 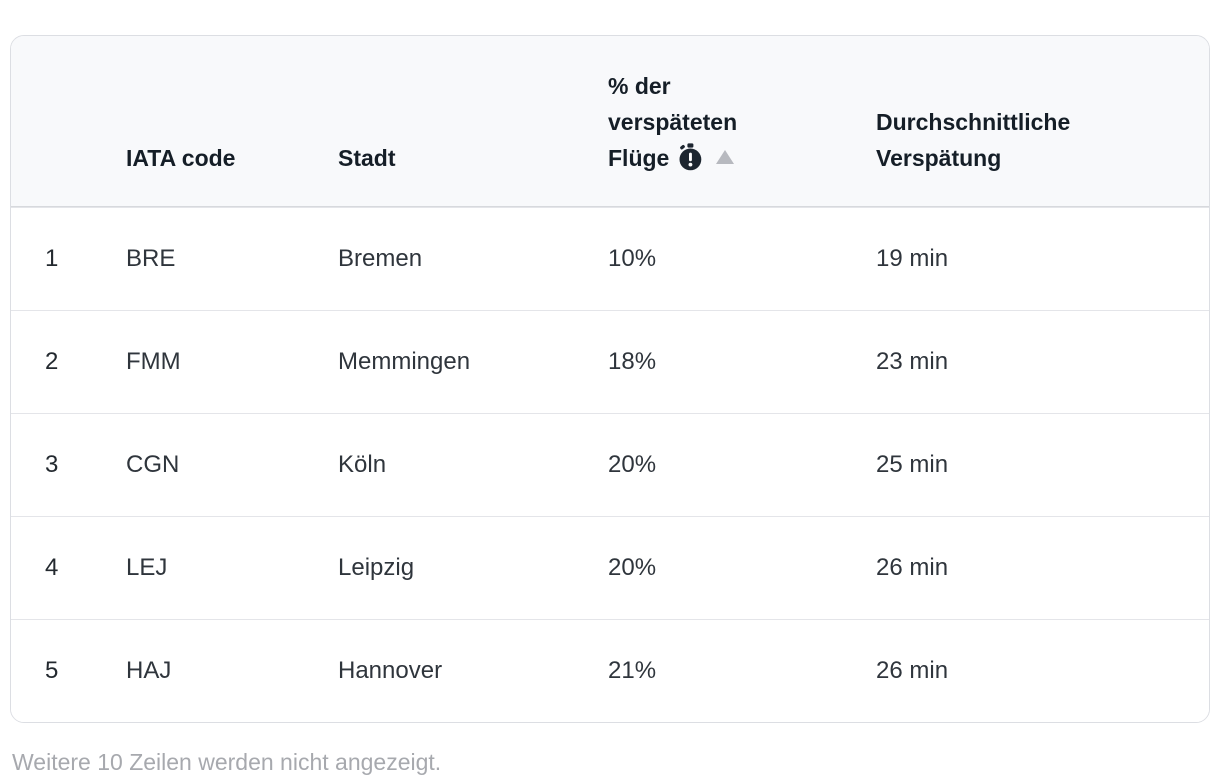 What do you see at coordinates (153, 464) in the screenshot?
I see `cell-iata: CGN` at bounding box center [153, 464].